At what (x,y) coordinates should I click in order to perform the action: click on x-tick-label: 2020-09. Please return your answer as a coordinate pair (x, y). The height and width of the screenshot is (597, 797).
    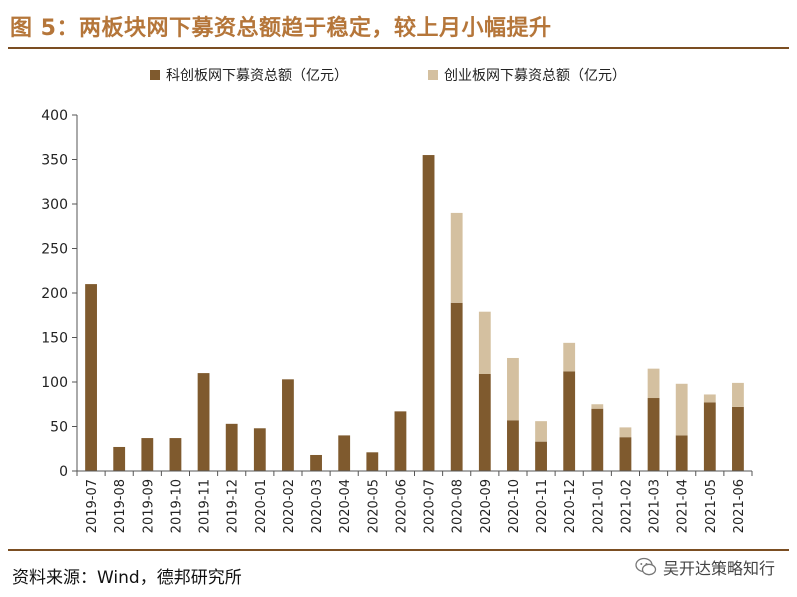
    Looking at the image, I should click on (486, 506).